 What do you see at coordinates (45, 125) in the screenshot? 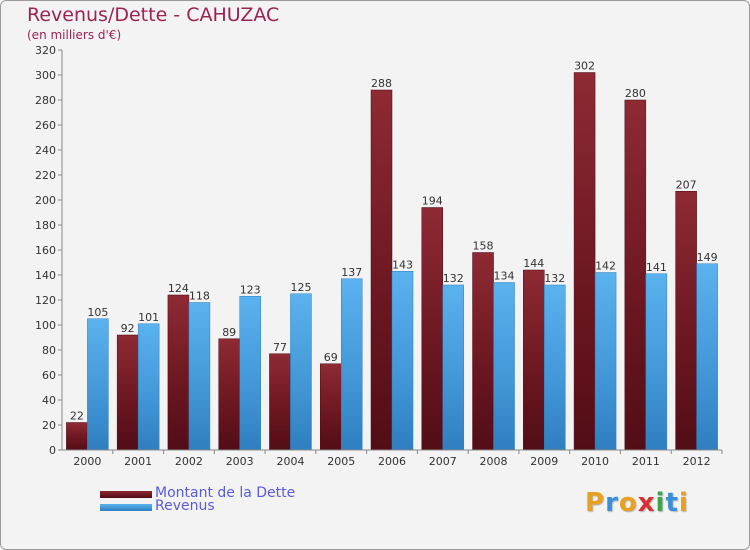
I see `y-tick-label: 260` at bounding box center [45, 125].